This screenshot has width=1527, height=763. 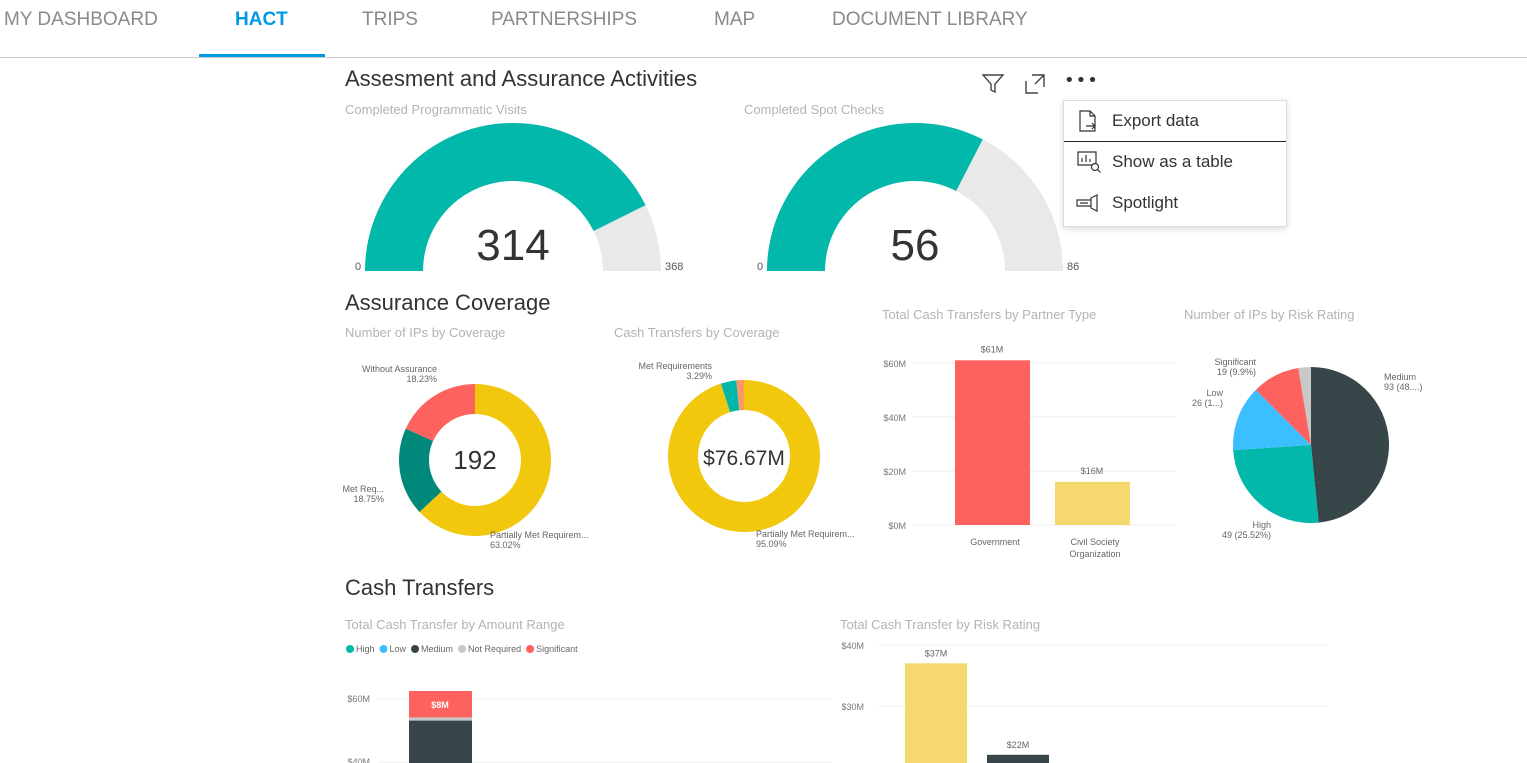 I want to click on gauge-max: 86, so click(x=1073, y=267).